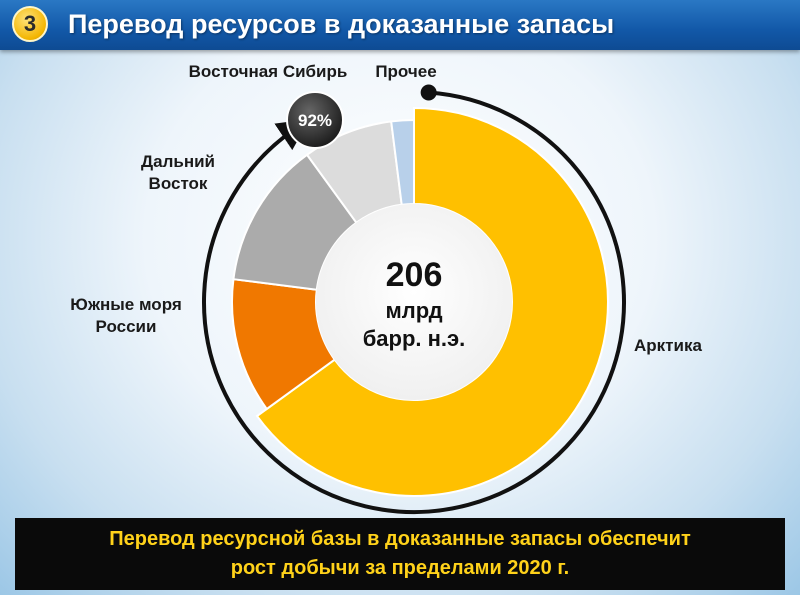  I want to click on donut-hole, so click(414, 302).